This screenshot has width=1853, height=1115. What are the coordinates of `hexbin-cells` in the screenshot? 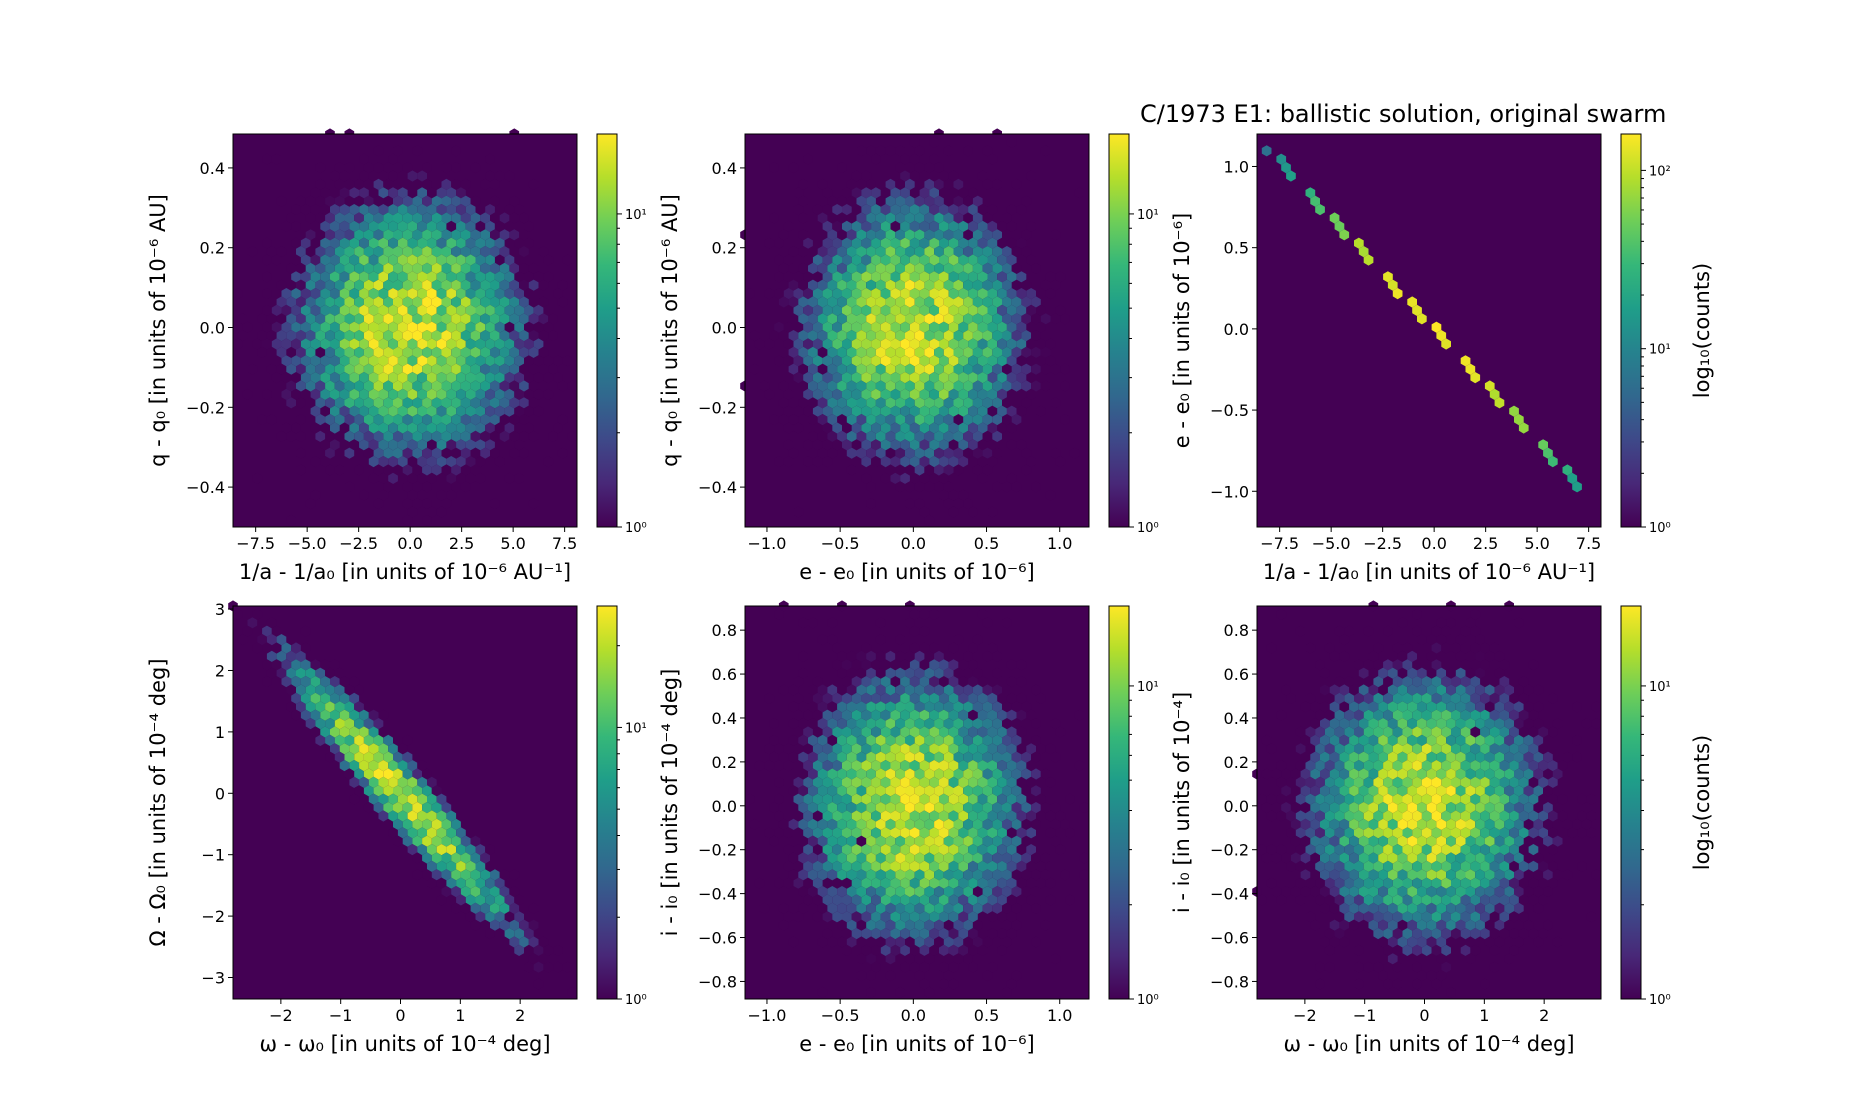 It's located at (912, 327).